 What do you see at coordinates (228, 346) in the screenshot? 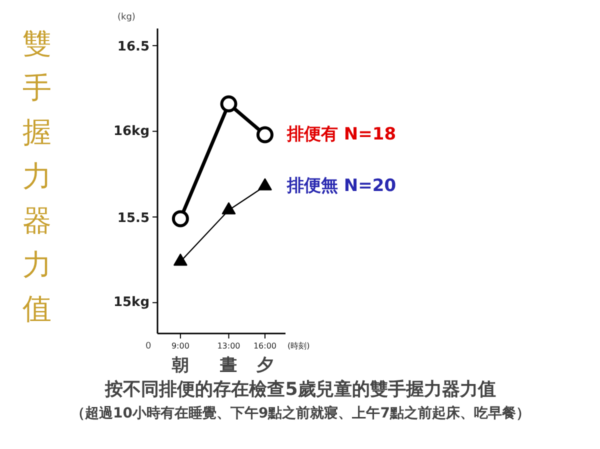
I see `x-tick-label: 13:00` at bounding box center [228, 346].